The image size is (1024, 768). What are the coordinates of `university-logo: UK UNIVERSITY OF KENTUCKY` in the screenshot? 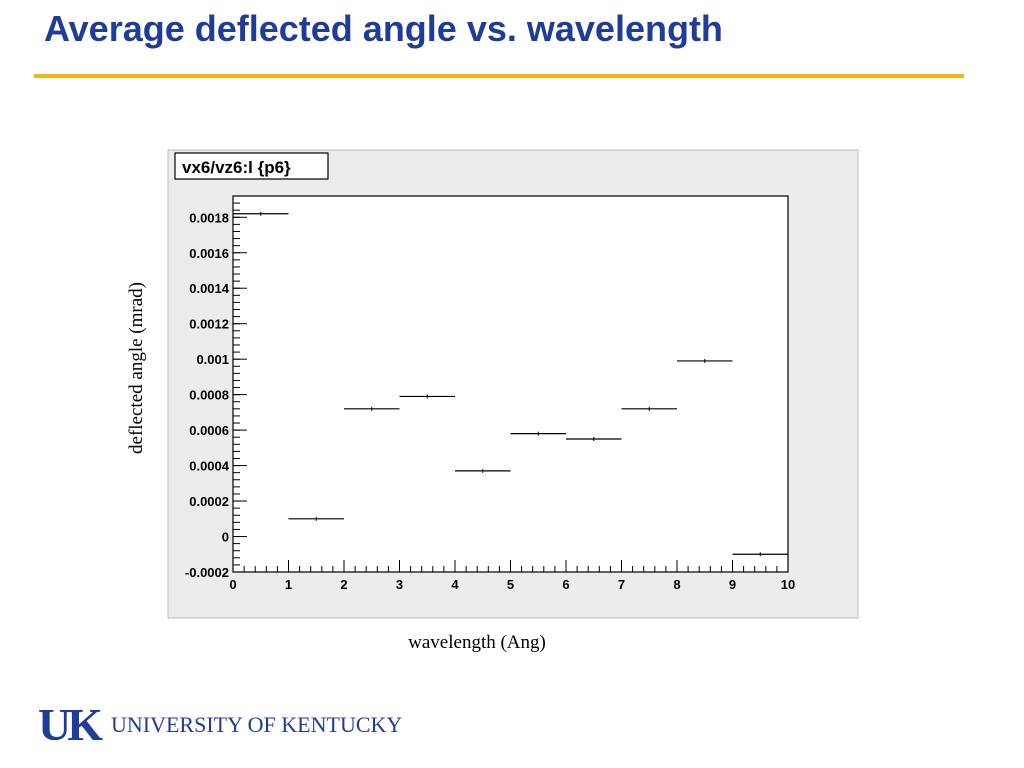 It's located at (220, 725).